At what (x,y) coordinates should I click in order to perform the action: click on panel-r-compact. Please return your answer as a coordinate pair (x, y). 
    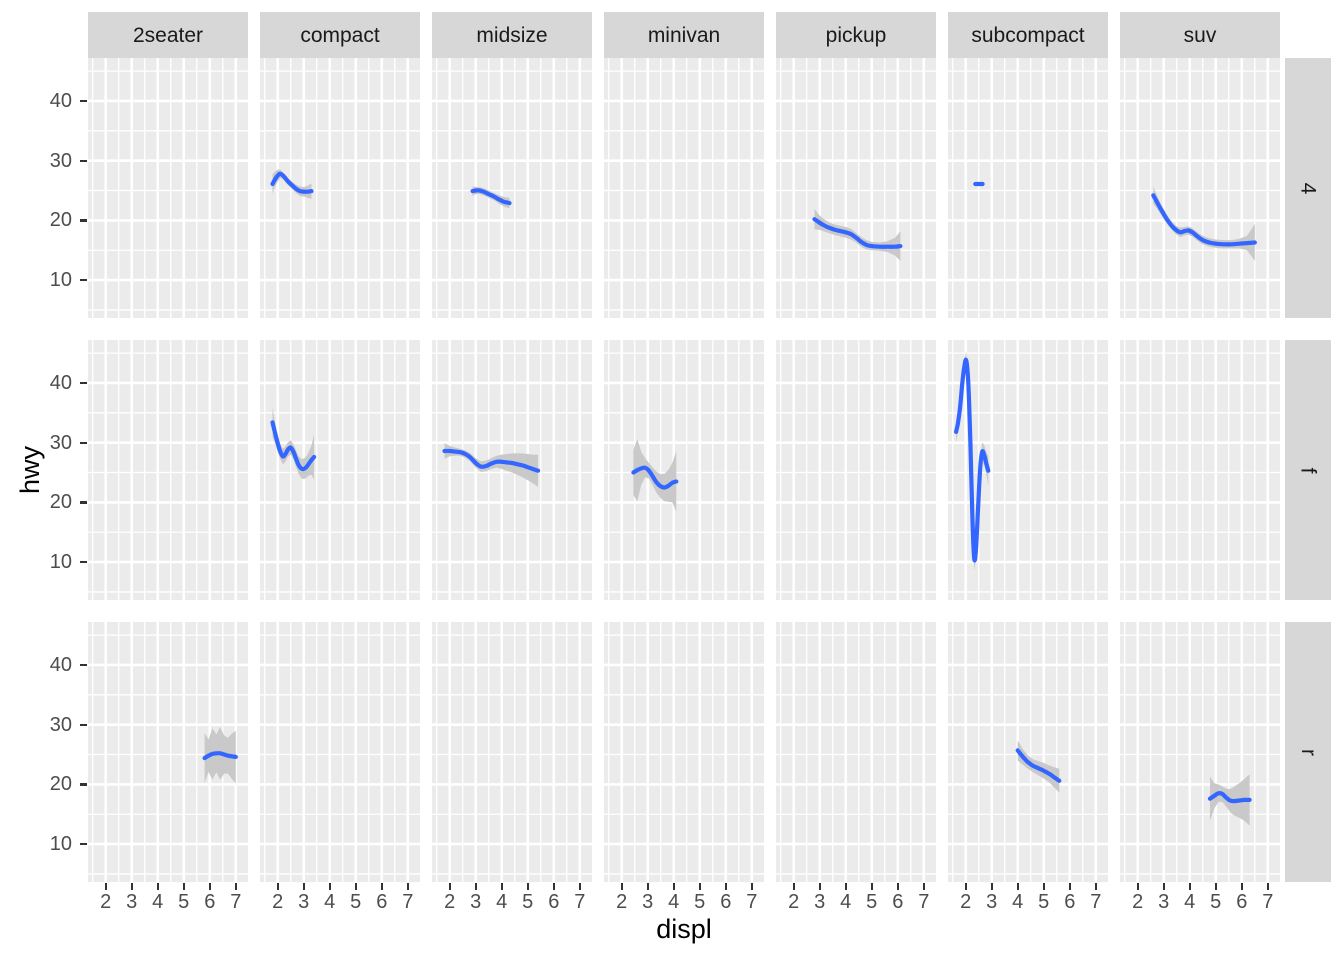
    Looking at the image, I should click on (340, 752).